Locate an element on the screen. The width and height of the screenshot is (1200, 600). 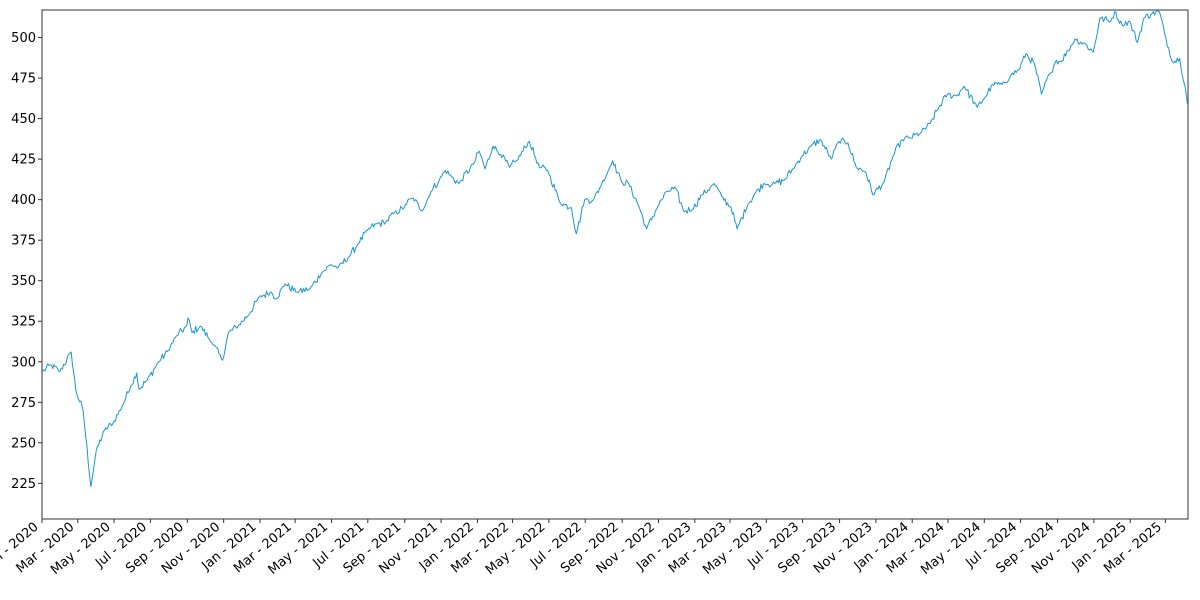
y-axis: 225 250 275 300 325 350 375 400 425 450 475 500 is located at coordinates (26, 261).